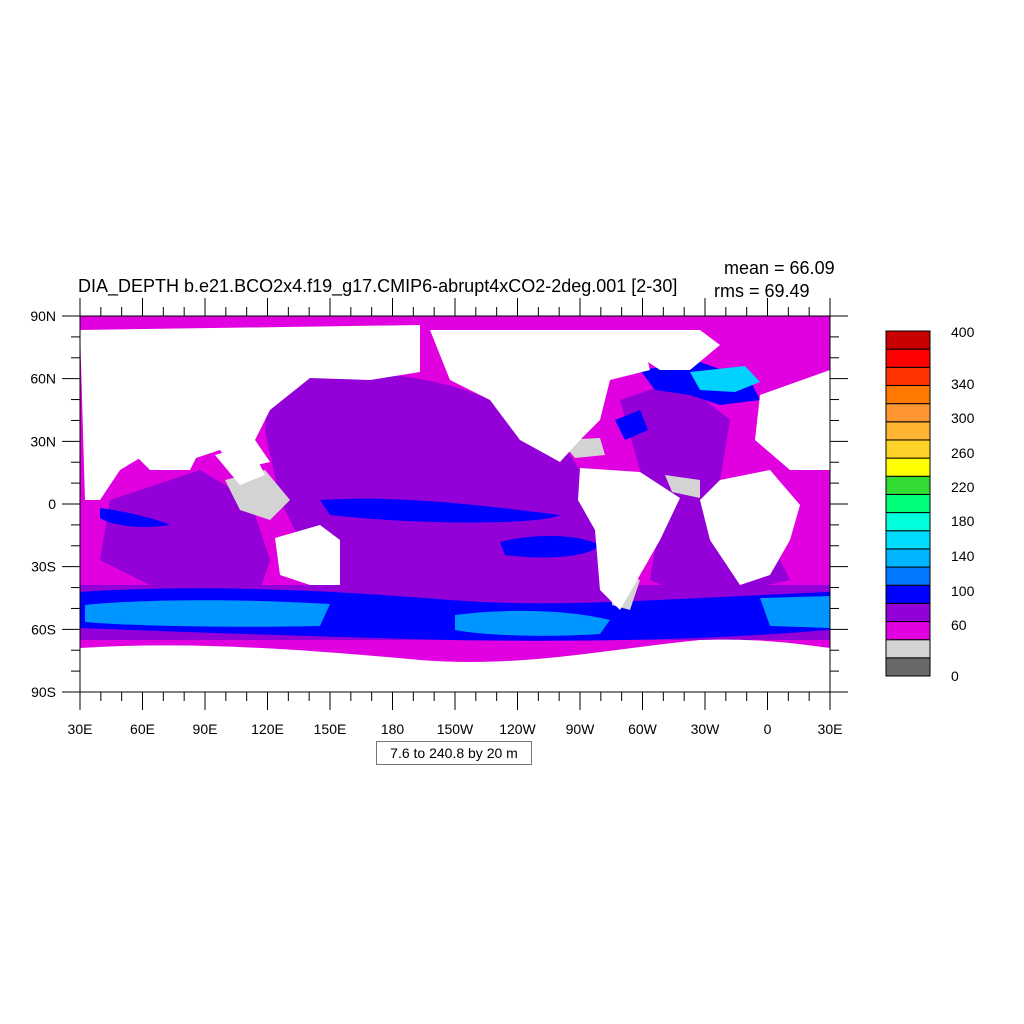 Image resolution: width=1024 pixels, height=1024 pixels. Describe the element at coordinates (779, 268) in the screenshot. I see `mean-stat: mean = 66.09` at that location.